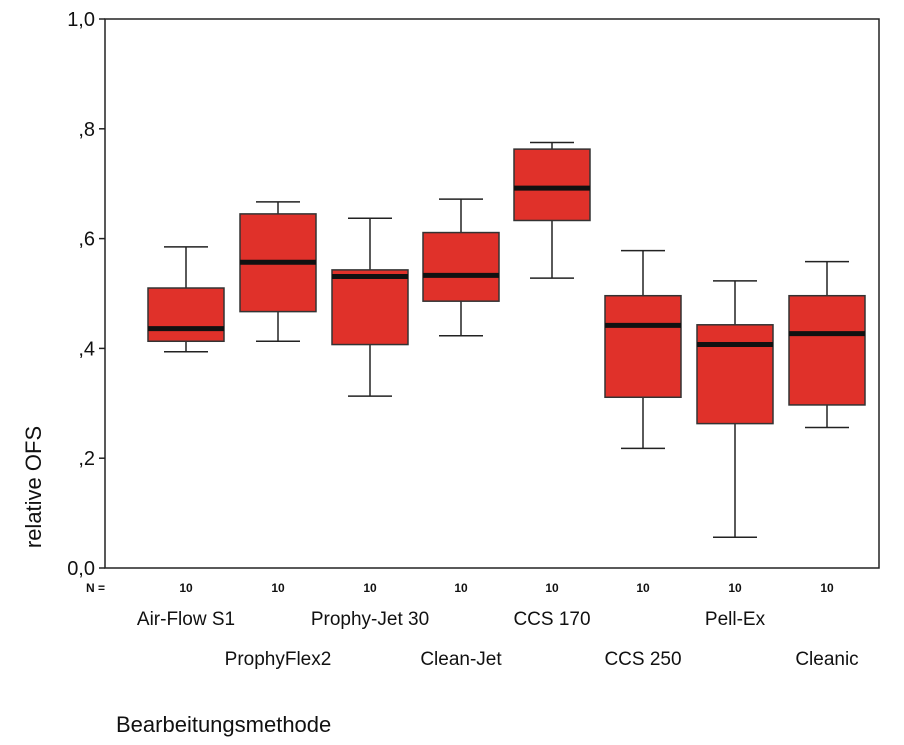 Image resolution: width=904 pixels, height=745 pixels. I want to click on y-tick-label: ,8, so click(86, 130).